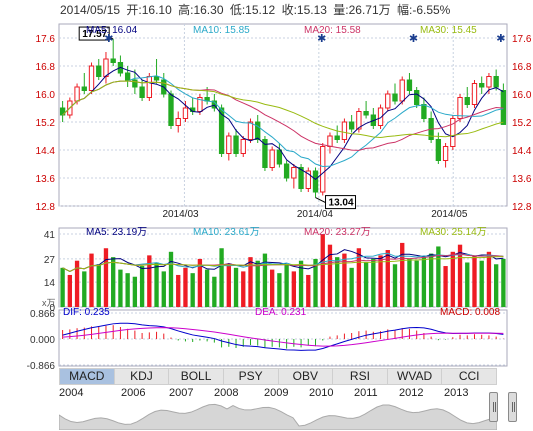 The height and width of the screenshot is (431, 533). I want to click on volume-y-tick: 27, so click(50, 260).